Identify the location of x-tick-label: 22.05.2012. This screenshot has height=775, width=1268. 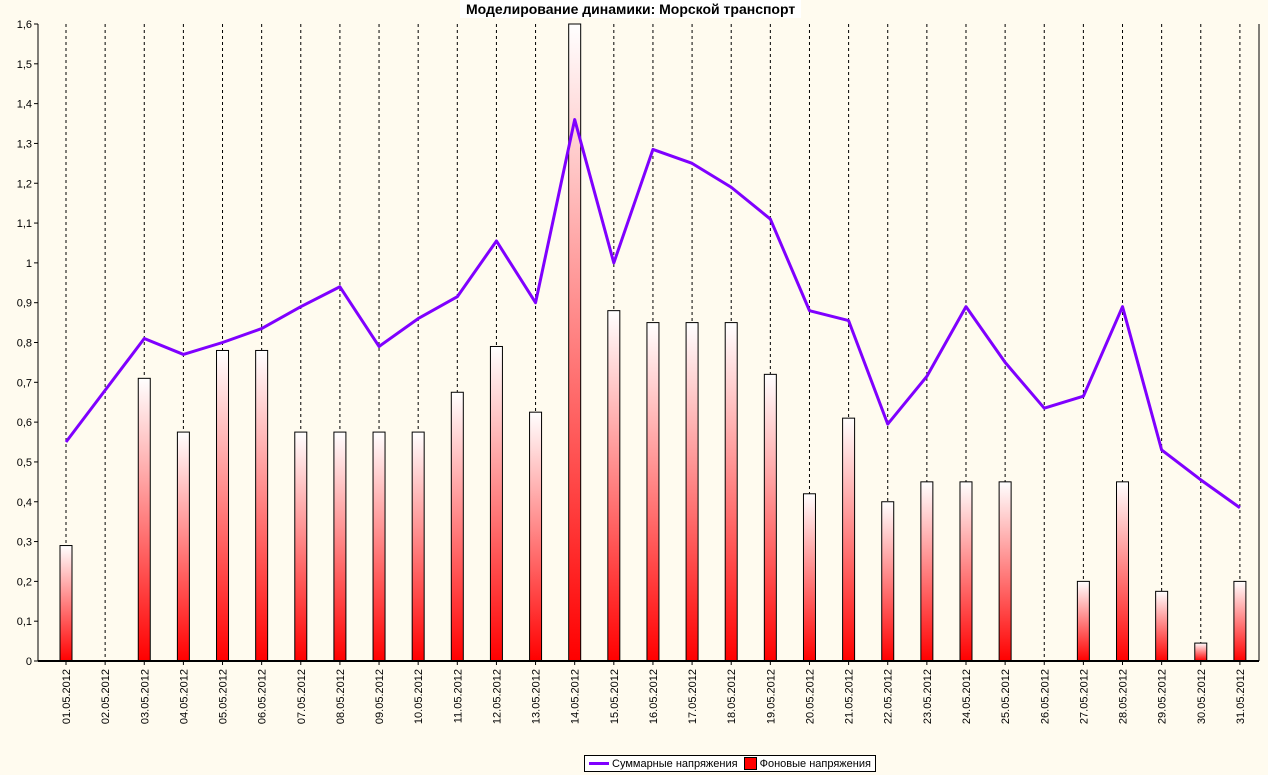
(889, 696).